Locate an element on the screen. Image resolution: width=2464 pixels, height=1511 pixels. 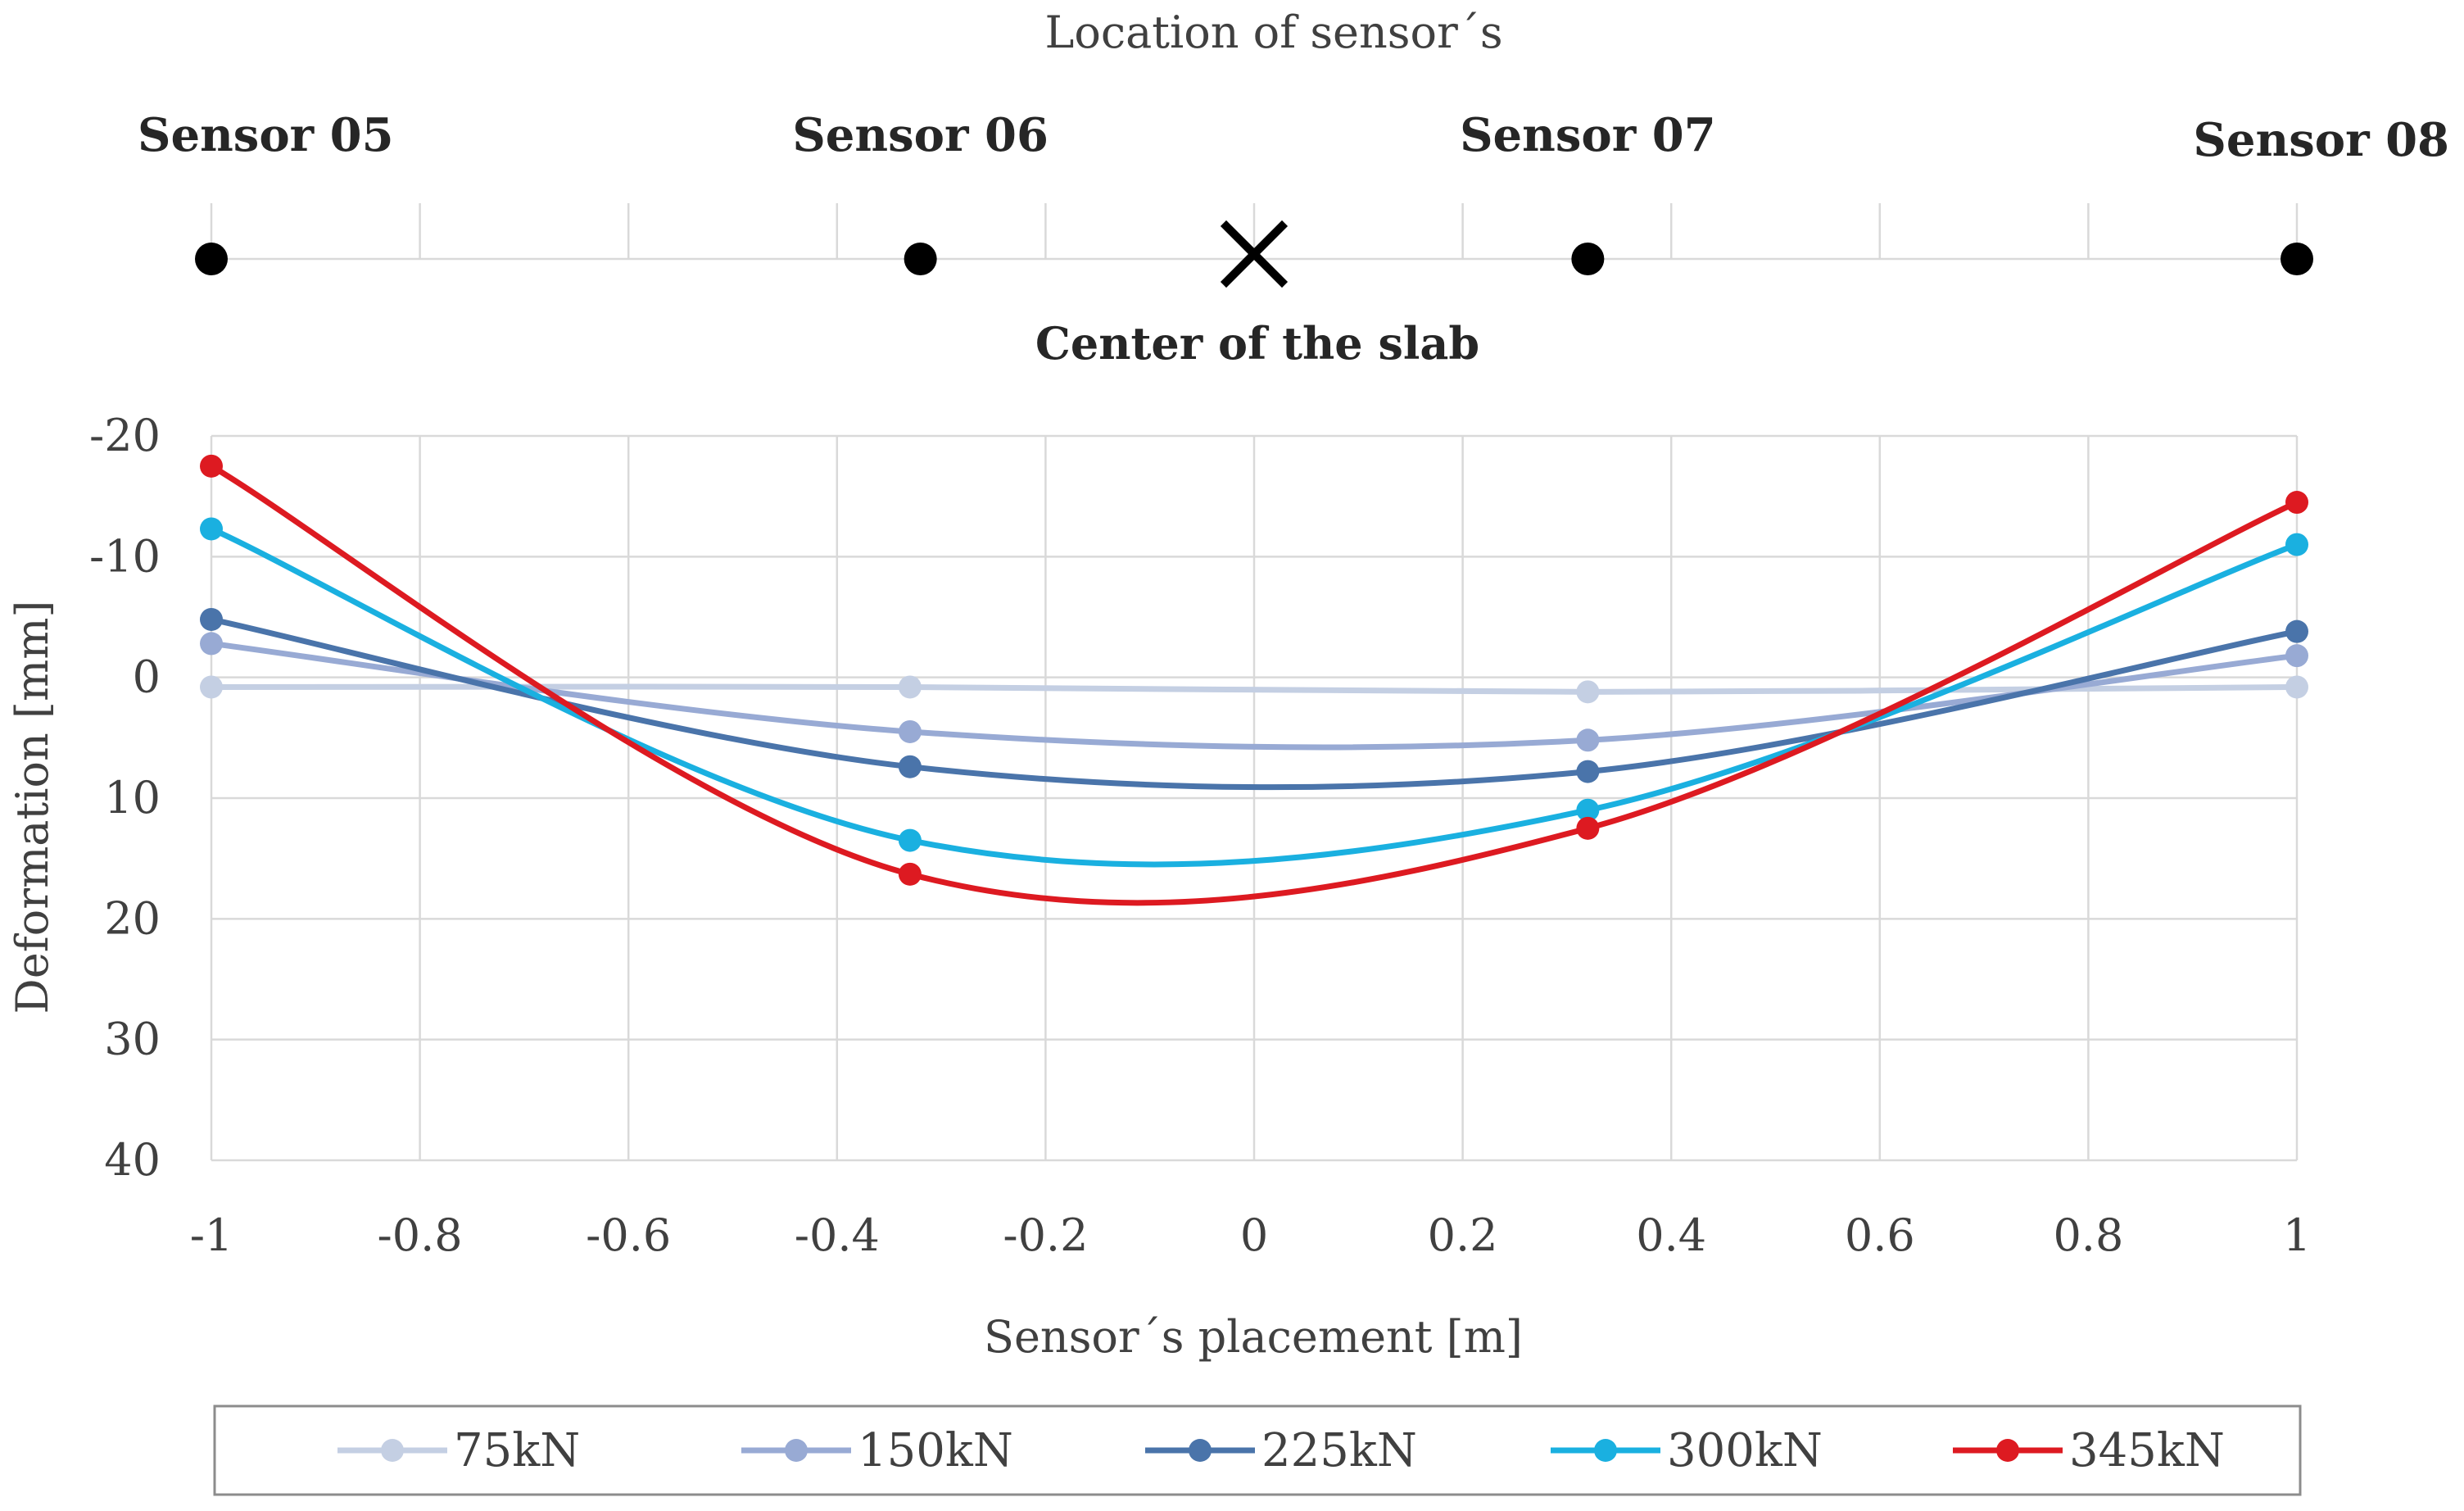
legend-item-75kN: 75kN is located at coordinates (458, 1451).